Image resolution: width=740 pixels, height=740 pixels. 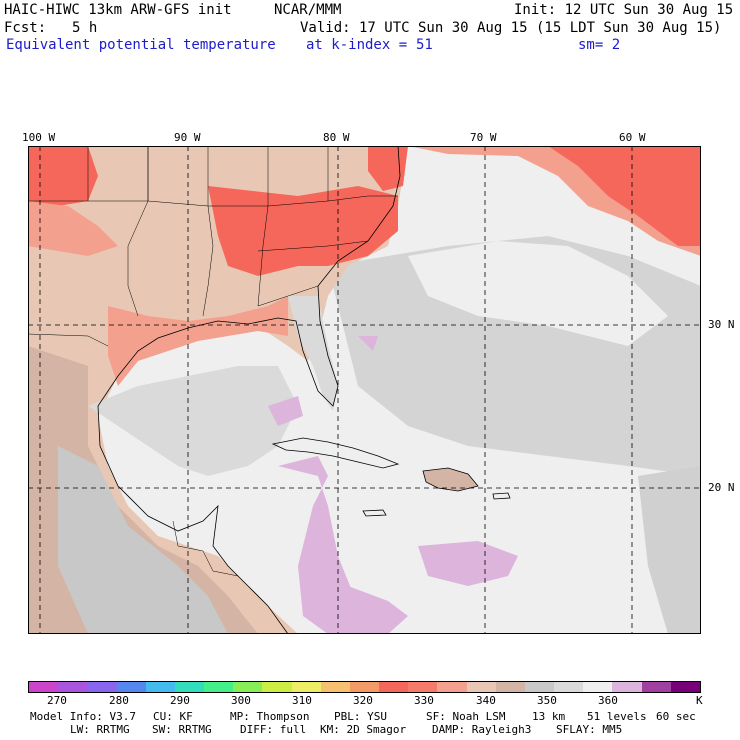 I want to click on state-borders, so click(x=213, y=231).